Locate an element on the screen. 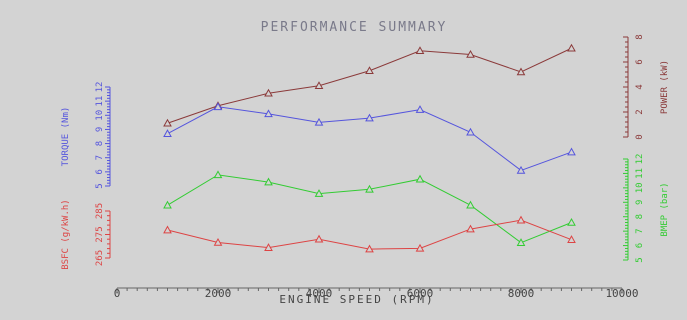  chart-title: PERFORMANCE SUMMARY is located at coordinates (354, 27).